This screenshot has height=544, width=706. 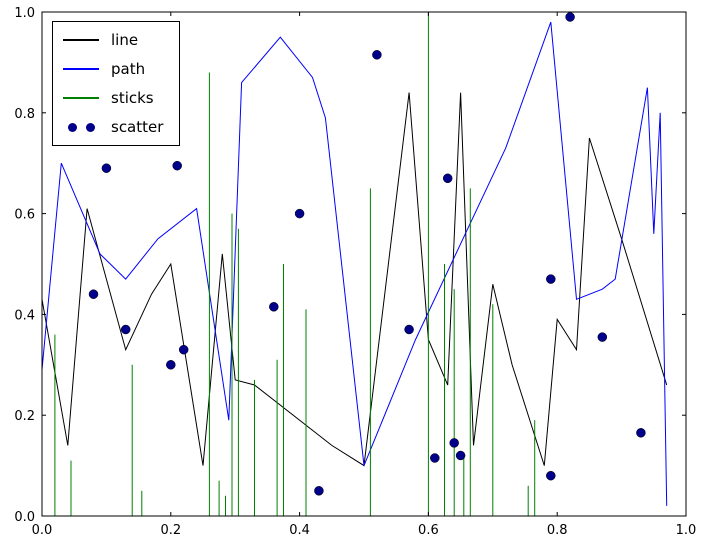 I want to click on y-tick-label: 1.0, so click(x=24, y=13).